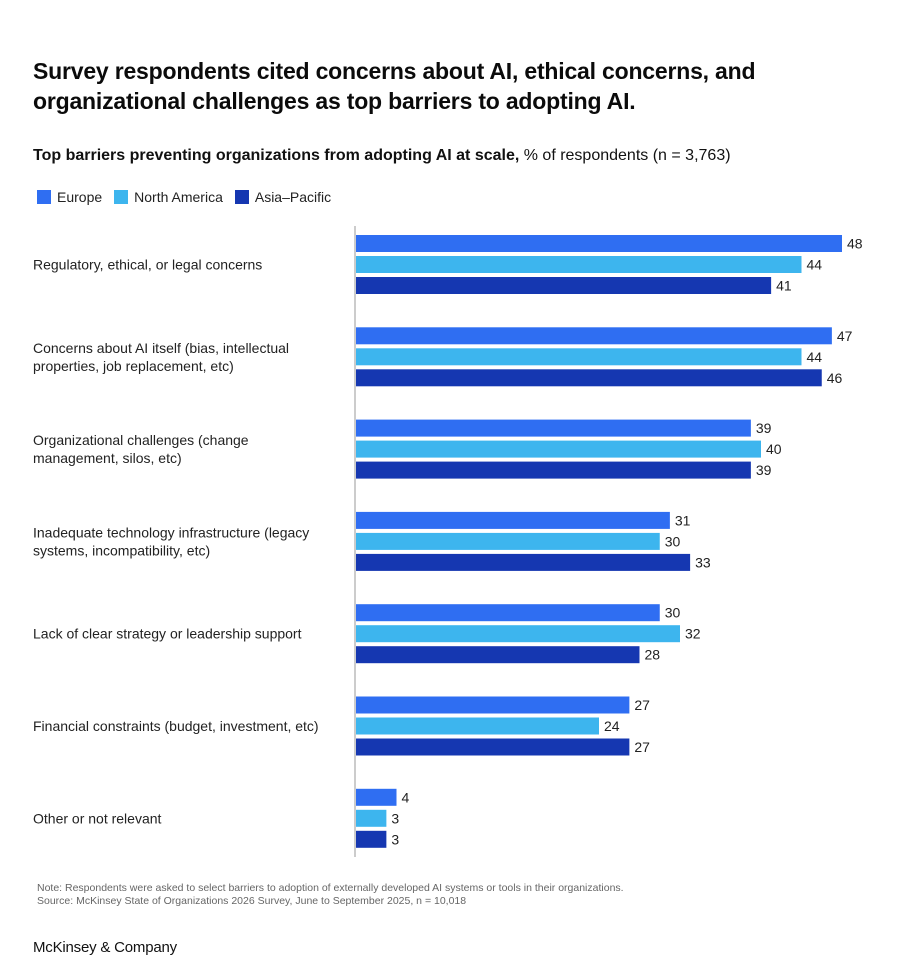  What do you see at coordinates (683, 520) in the screenshot?
I see `bar-value-label: 31` at bounding box center [683, 520].